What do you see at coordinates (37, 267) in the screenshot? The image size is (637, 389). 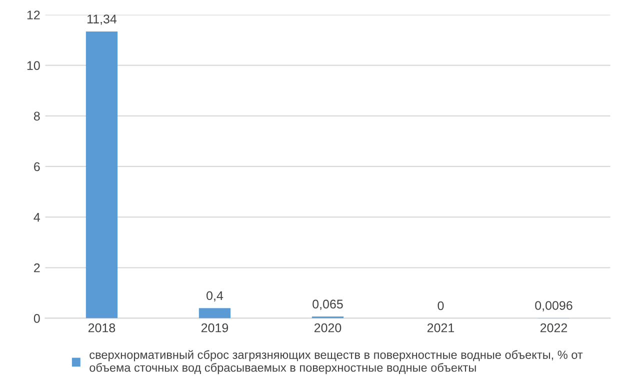 I see `y-tick-label: 2` at bounding box center [37, 267].